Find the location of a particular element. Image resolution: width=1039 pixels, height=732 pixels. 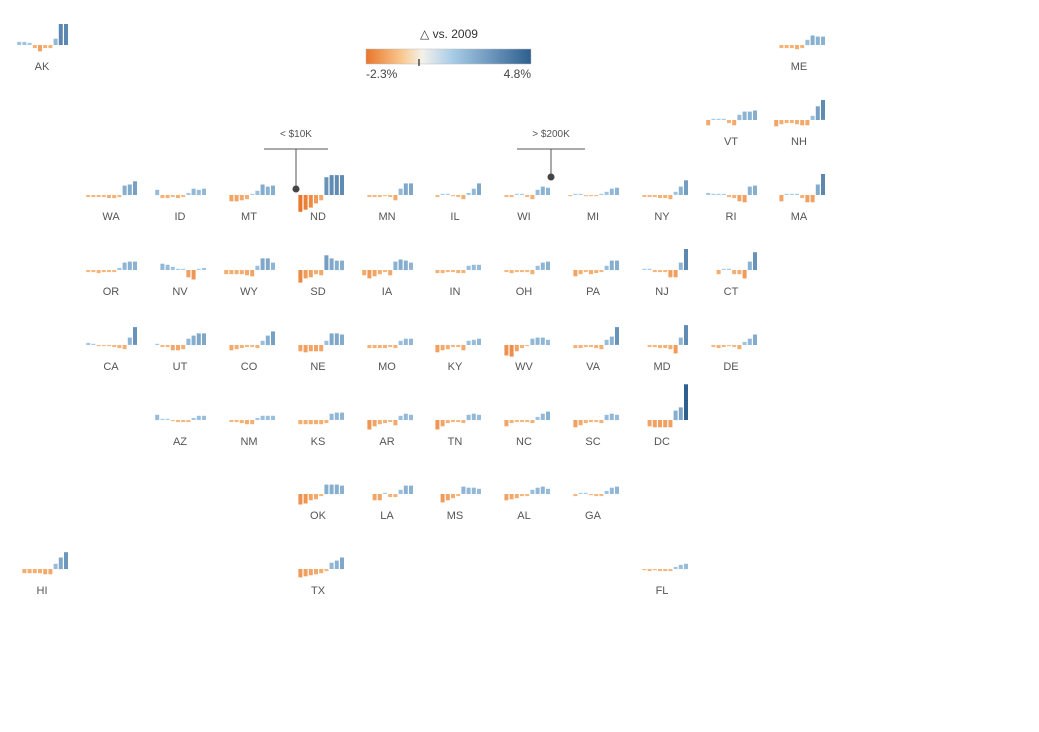

state-tile-ga: GA is located at coordinates (596, 504).